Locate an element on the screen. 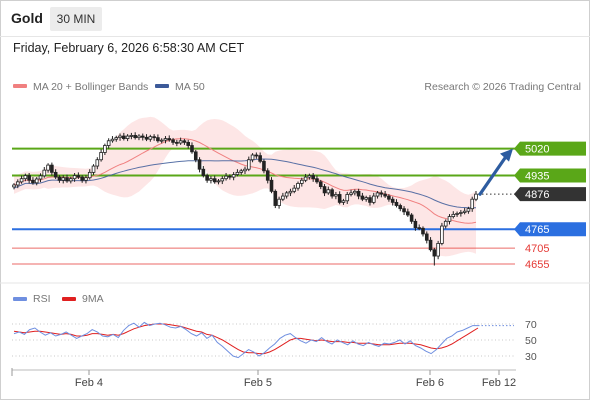 This screenshot has width=590, height=400. rsi-tick-50: 50 is located at coordinates (531, 341).